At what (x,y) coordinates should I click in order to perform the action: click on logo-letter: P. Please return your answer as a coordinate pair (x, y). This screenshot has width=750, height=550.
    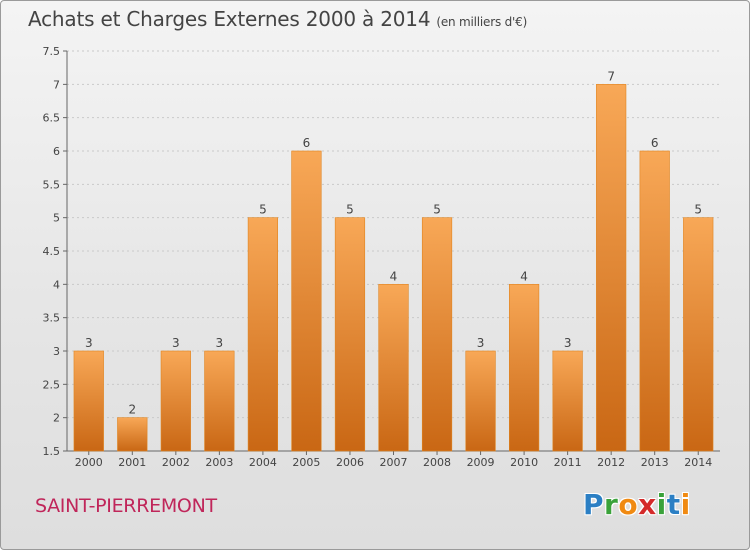
    Looking at the image, I should click on (594, 504).